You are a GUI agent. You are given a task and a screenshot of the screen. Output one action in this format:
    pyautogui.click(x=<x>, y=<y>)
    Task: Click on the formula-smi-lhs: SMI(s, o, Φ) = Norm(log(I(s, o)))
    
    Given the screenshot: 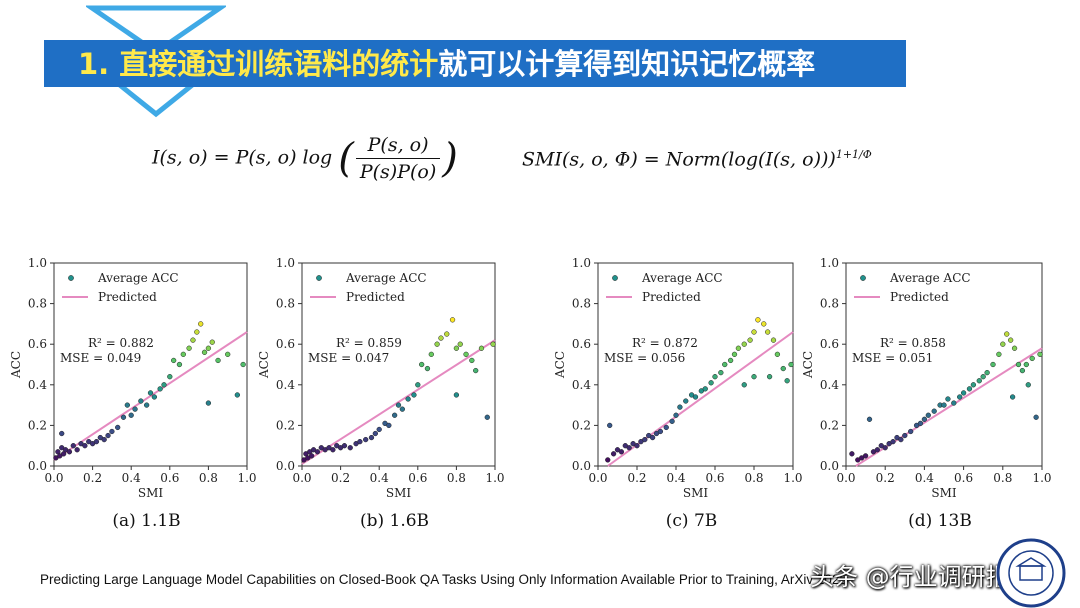 What is the action you would take?
    pyautogui.click(x=679, y=159)
    